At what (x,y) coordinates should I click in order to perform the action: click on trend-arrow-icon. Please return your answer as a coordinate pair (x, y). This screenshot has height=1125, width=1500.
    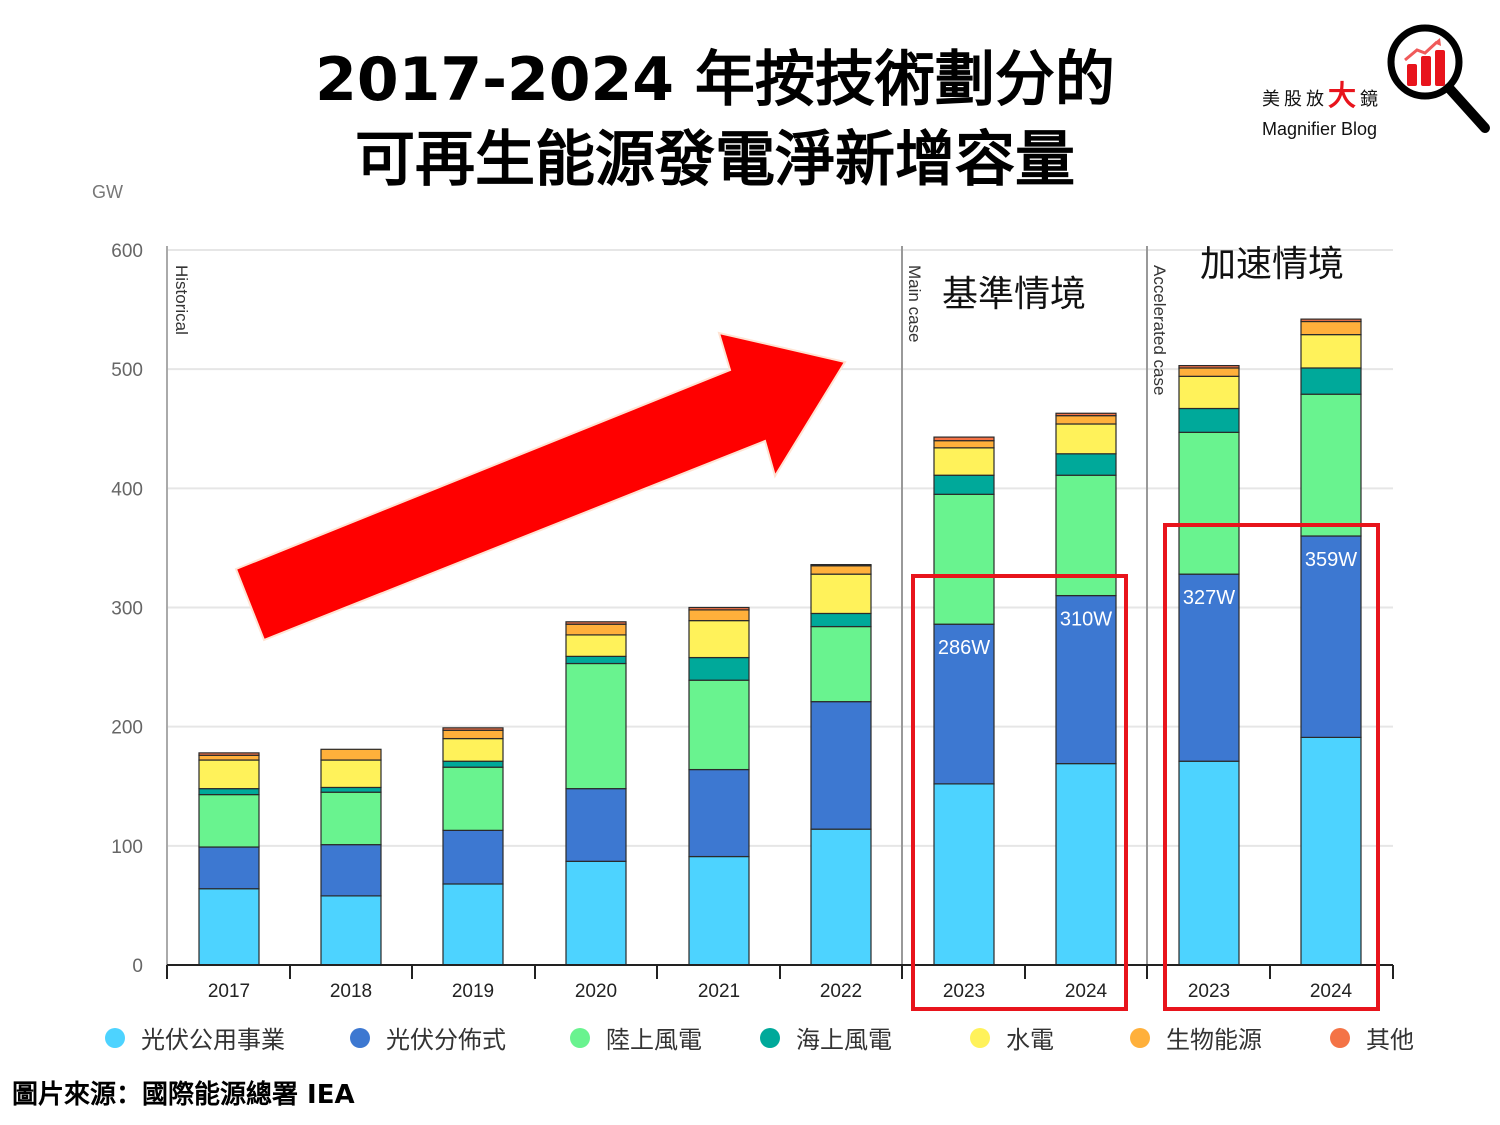
    Looking at the image, I should click on (540, 486).